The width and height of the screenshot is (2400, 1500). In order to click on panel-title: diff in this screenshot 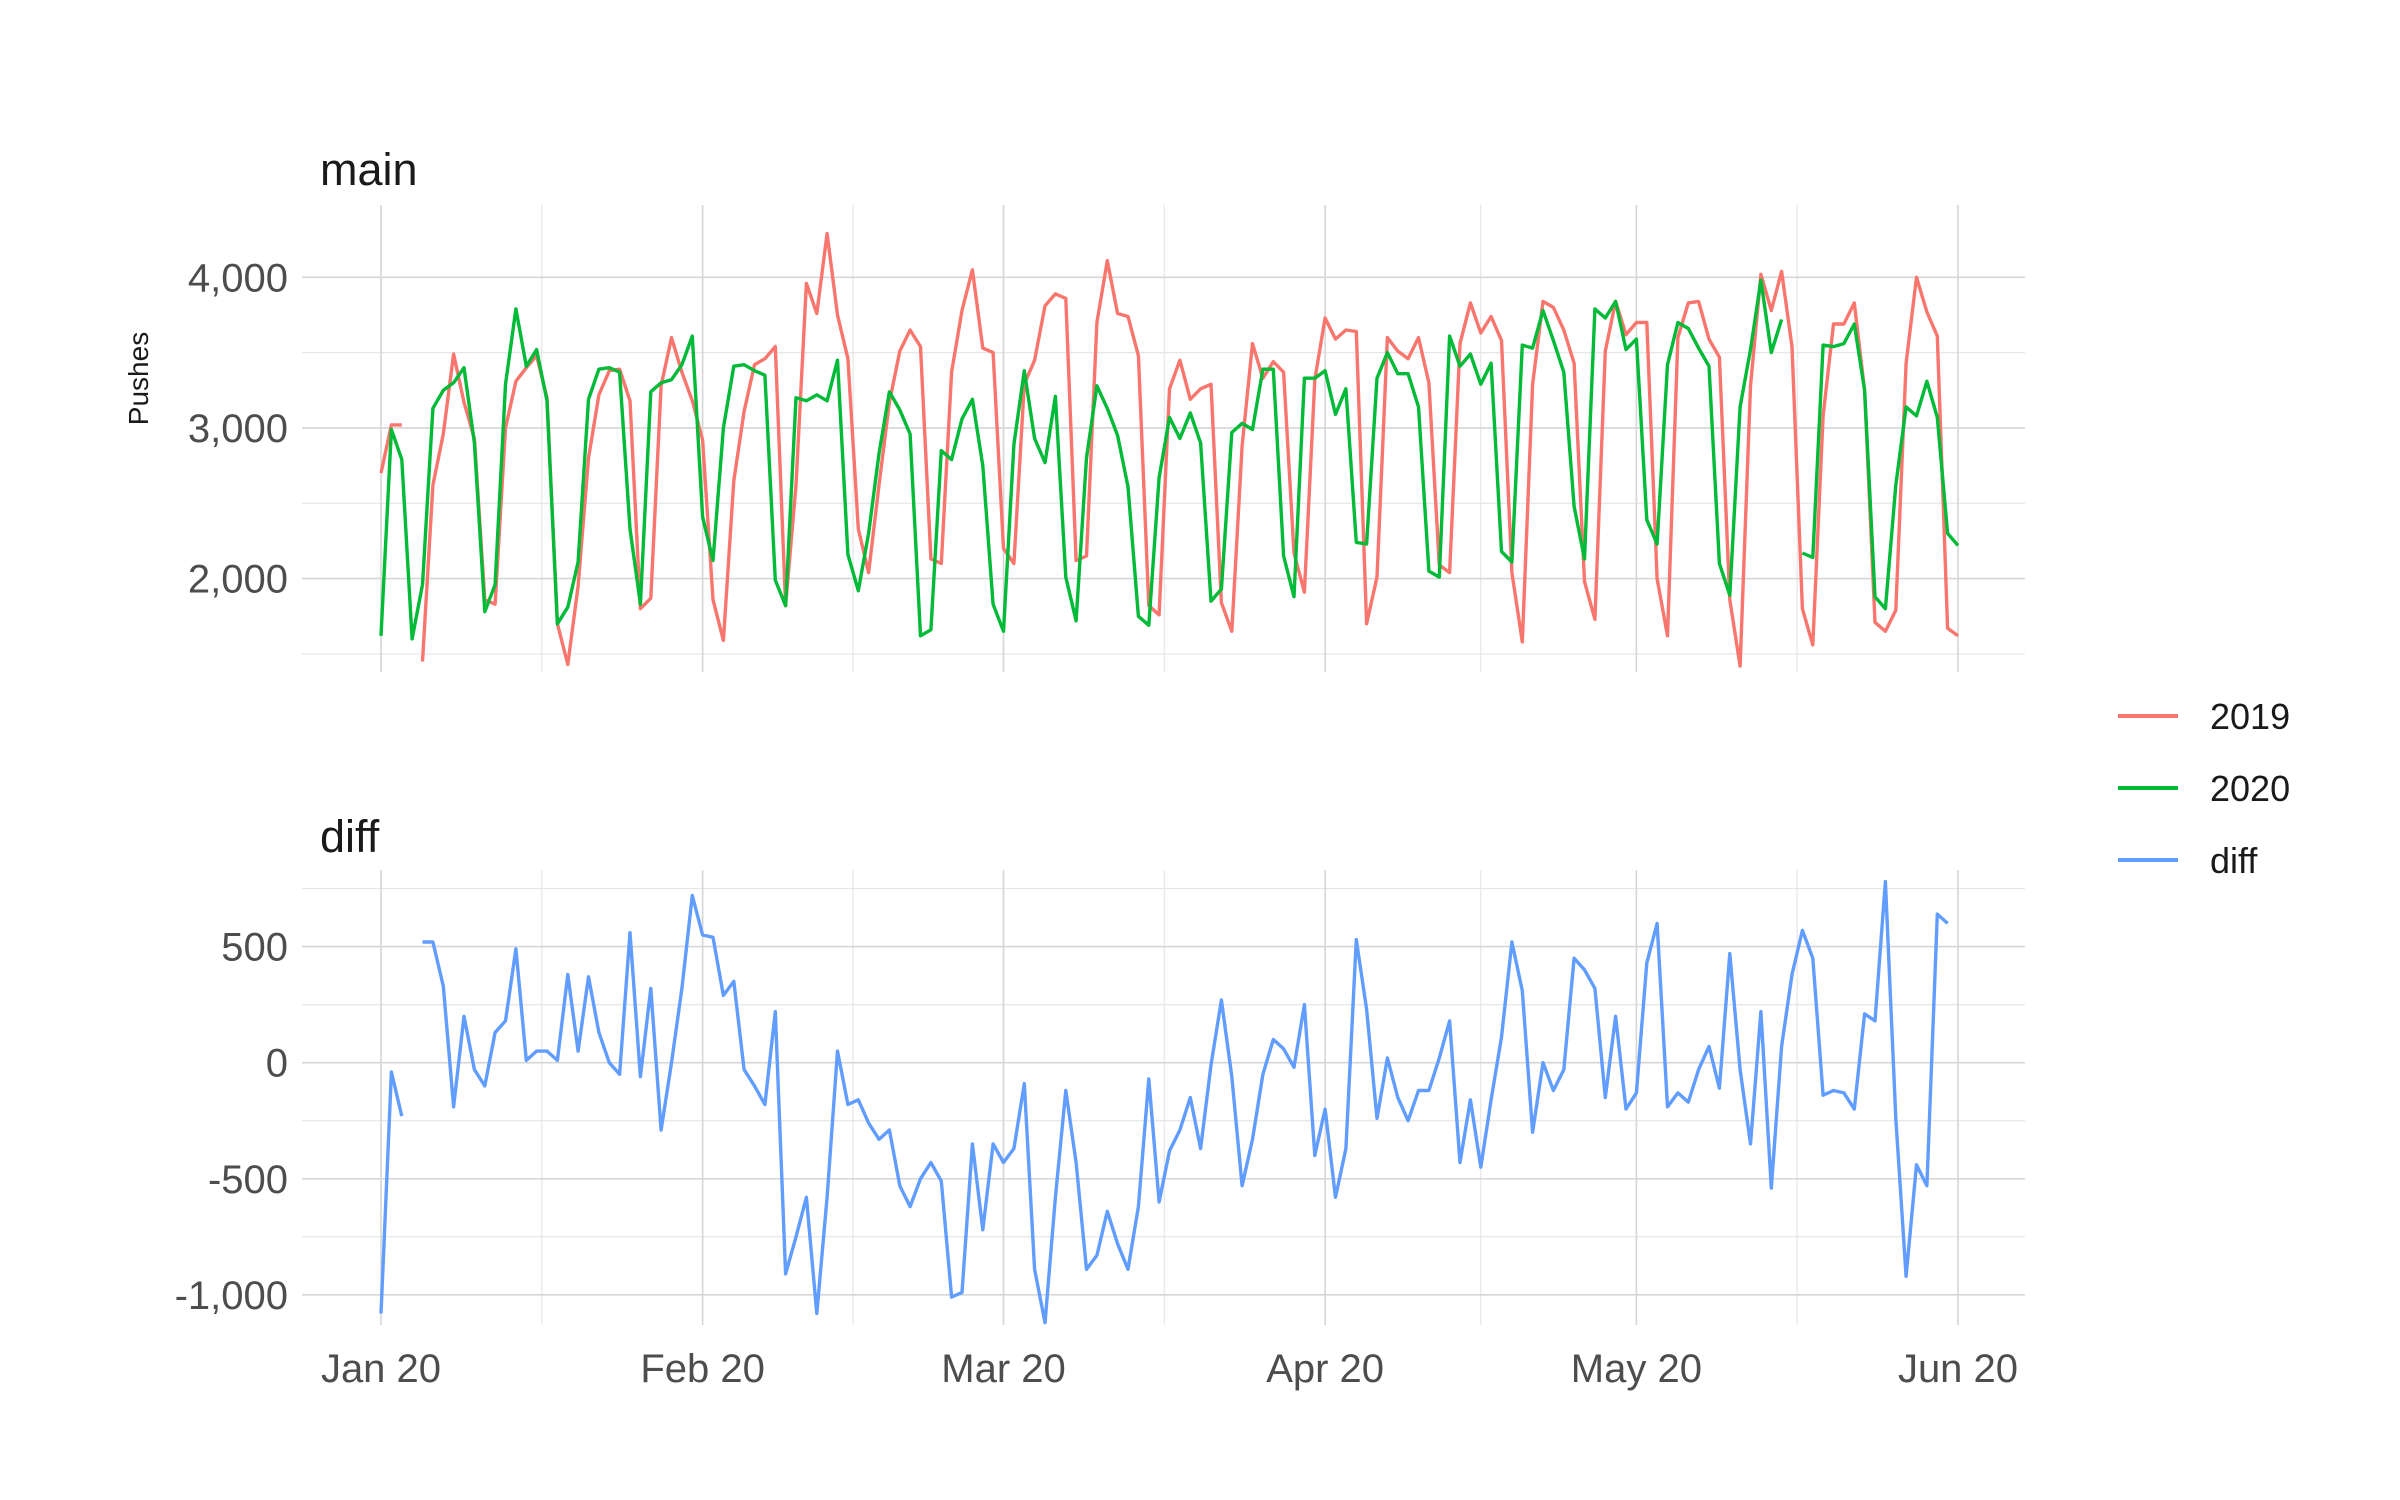, I will do `click(350, 836)`.